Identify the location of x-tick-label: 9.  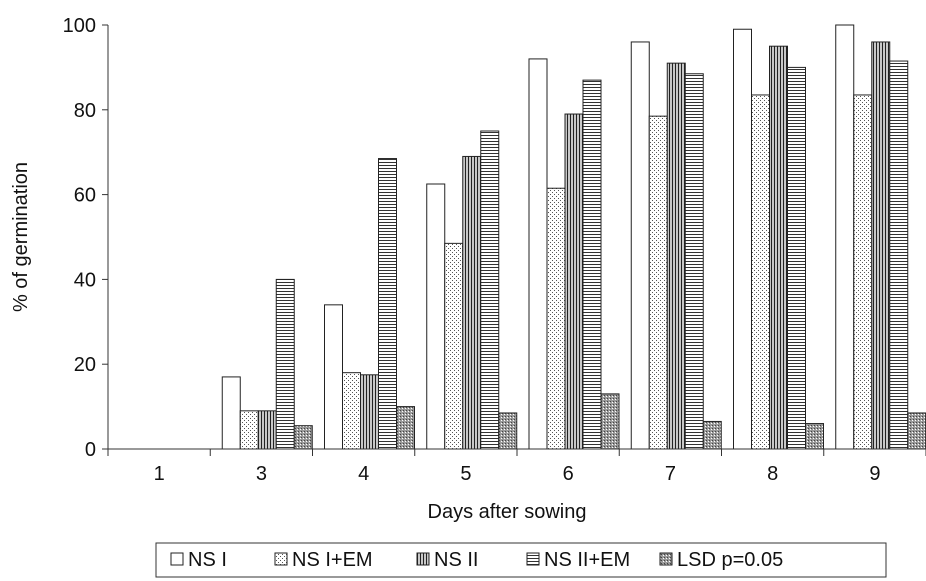
(874, 474).